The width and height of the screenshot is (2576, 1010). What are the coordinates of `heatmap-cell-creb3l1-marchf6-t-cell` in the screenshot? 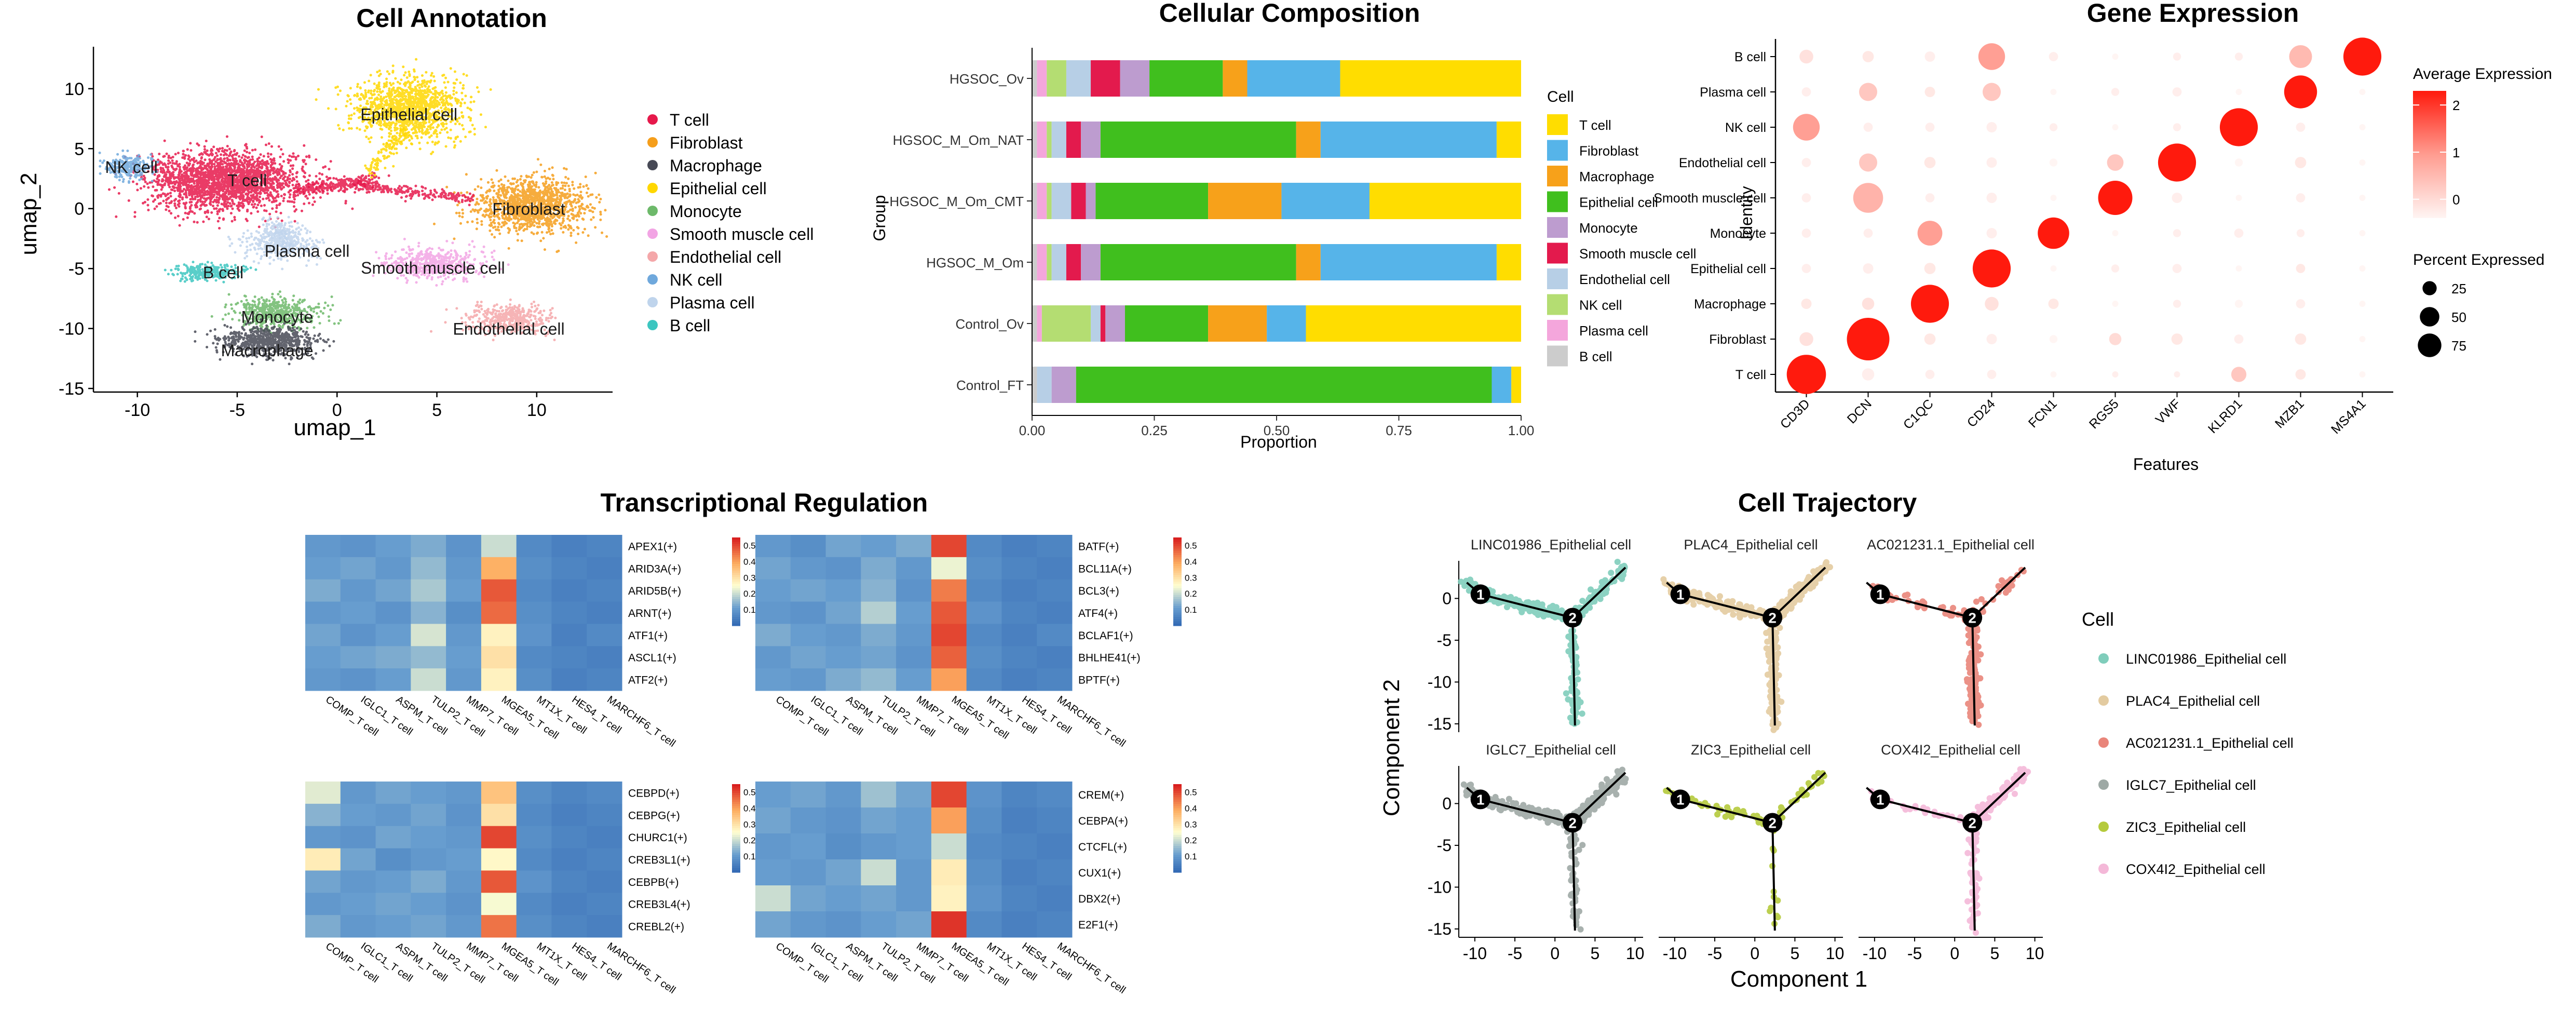 It's located at (604, 859).